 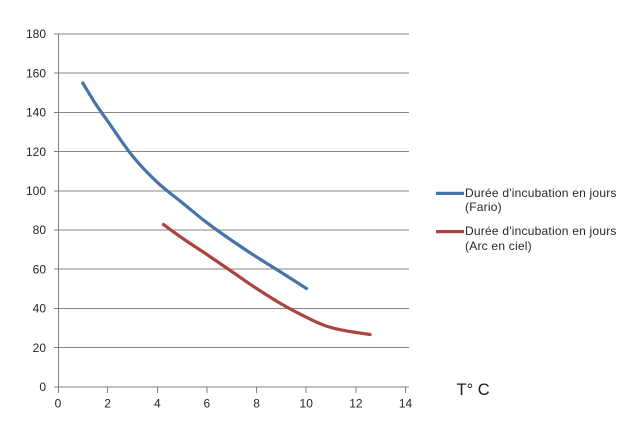 What do you see at coordinates (36, 34) in the screenshot?
I see `svg-text: 180` at bounding box center [36, 34].